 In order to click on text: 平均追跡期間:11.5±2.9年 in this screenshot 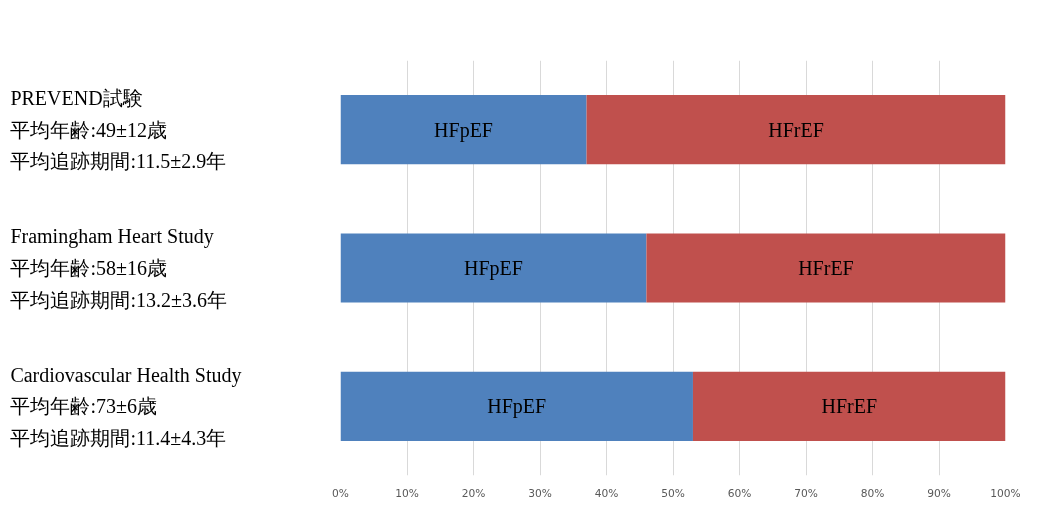, I will do `click(118, 161)`.